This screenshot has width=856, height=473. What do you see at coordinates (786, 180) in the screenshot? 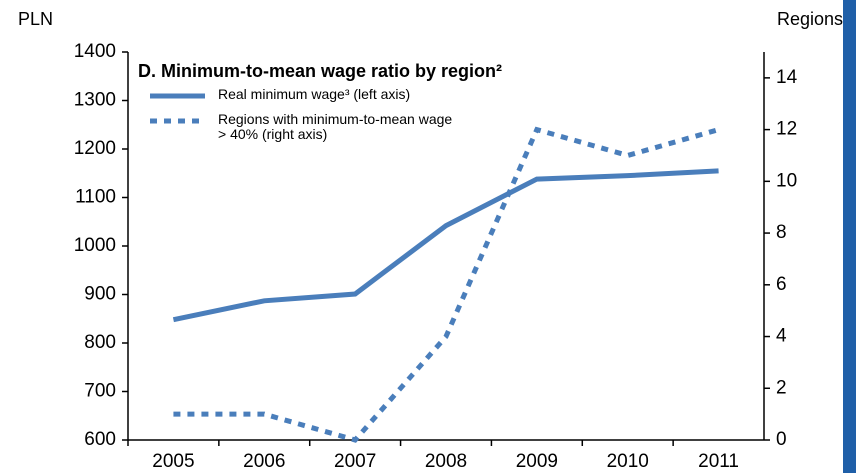
I see `y2-tick-label: 10` at bounding box center [786, 180].